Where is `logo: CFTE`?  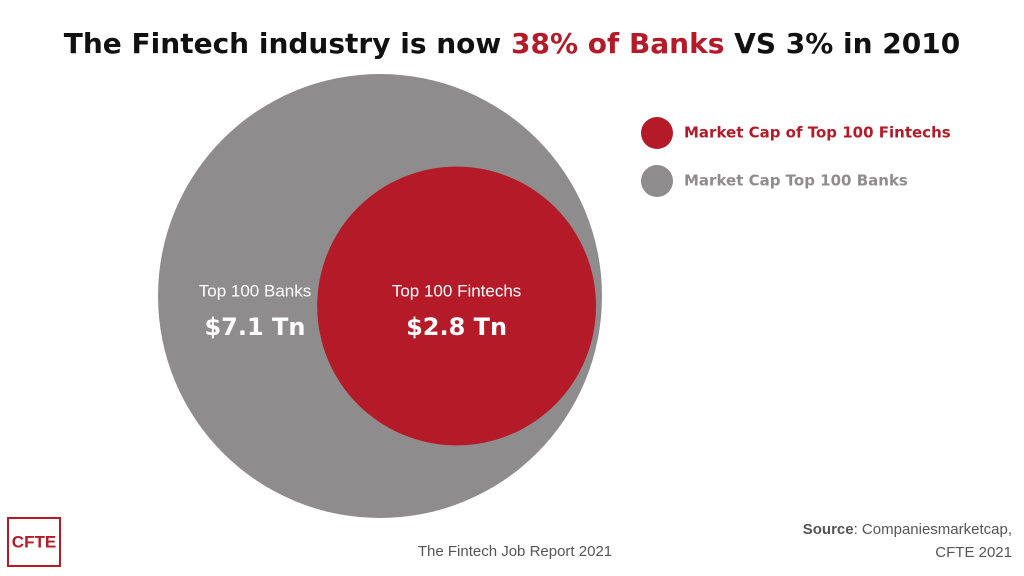
logo: CFTE is located at coordinates (34, 541).